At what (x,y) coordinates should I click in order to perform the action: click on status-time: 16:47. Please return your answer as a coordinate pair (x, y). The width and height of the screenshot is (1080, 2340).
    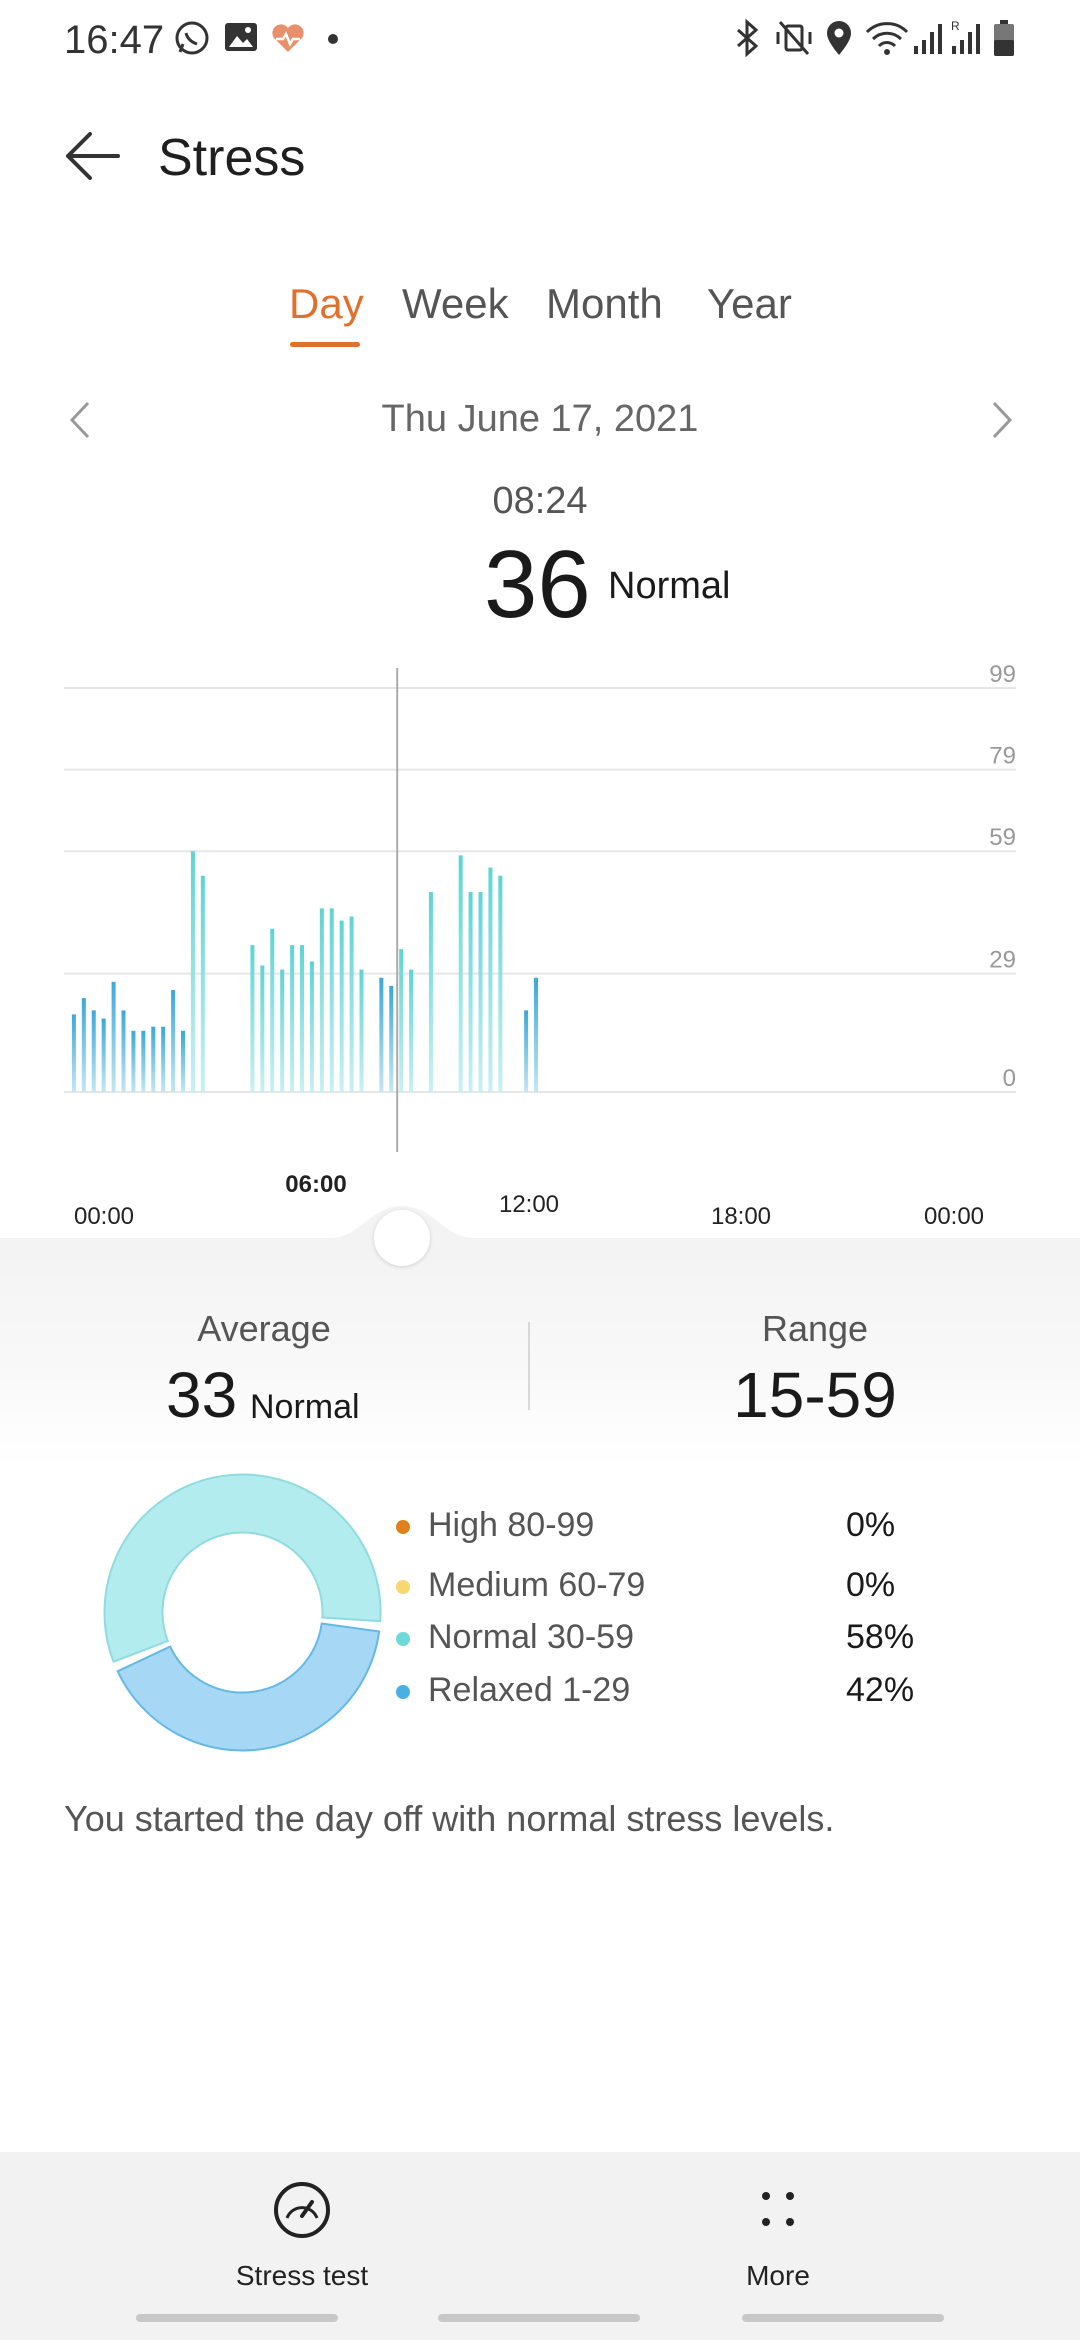
    Looking at the image, I should click on (114, 40).